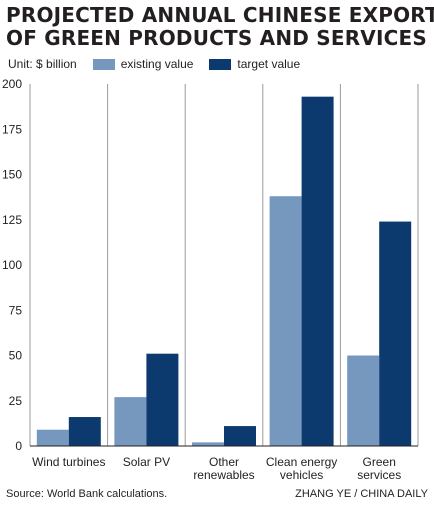 This screenshot has width=434, height=510. What do you see at coordinates (220, 15) in the screenshot?
I see `chart-title-line-1: PROJECTED ANNUAL CHINESE EXPORTS` at bounding box center [220, 15].